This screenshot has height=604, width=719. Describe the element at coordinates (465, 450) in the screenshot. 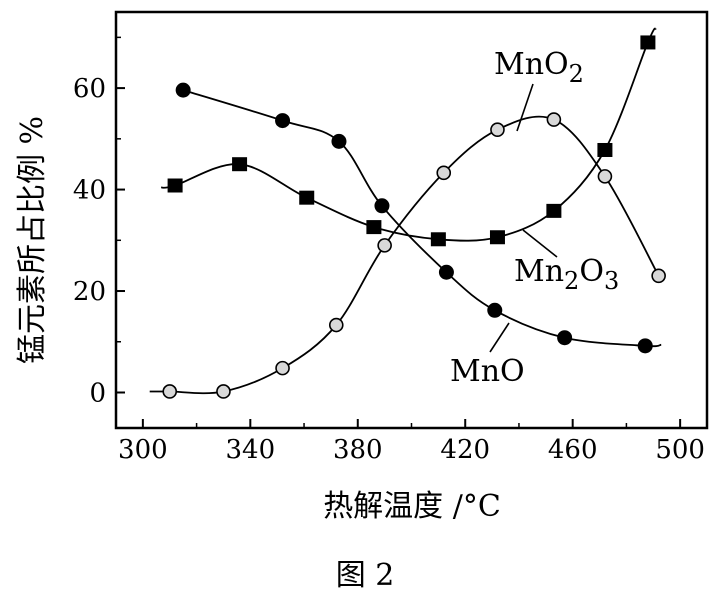

I see `x-tick-label: 420` at that location.